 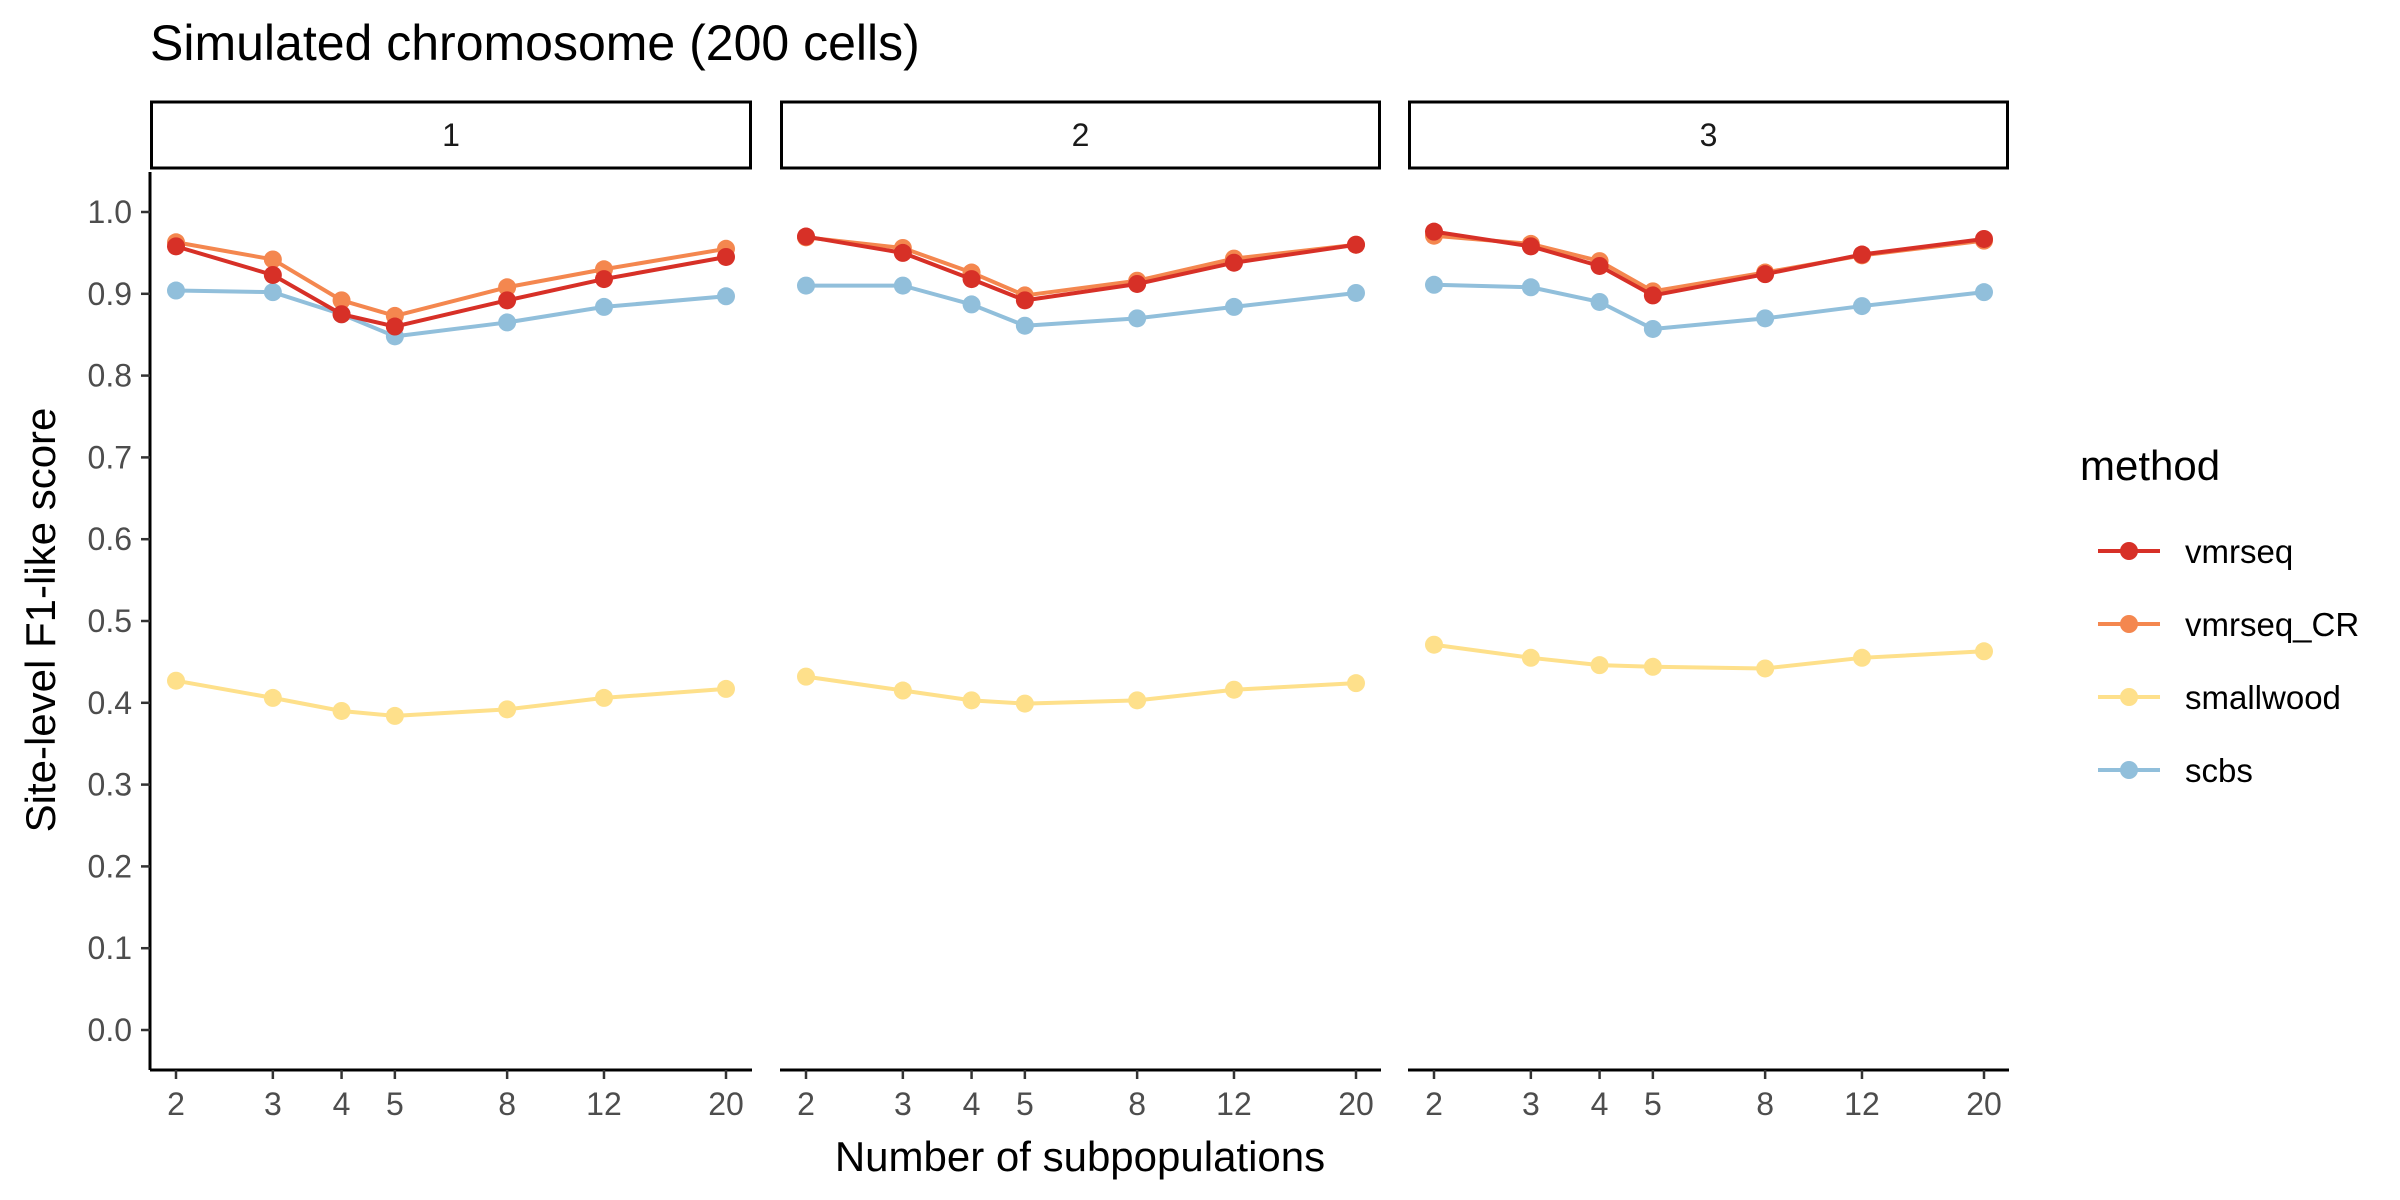 I want to click on legend-label: vmrseq, so click(x=2239, y=551).